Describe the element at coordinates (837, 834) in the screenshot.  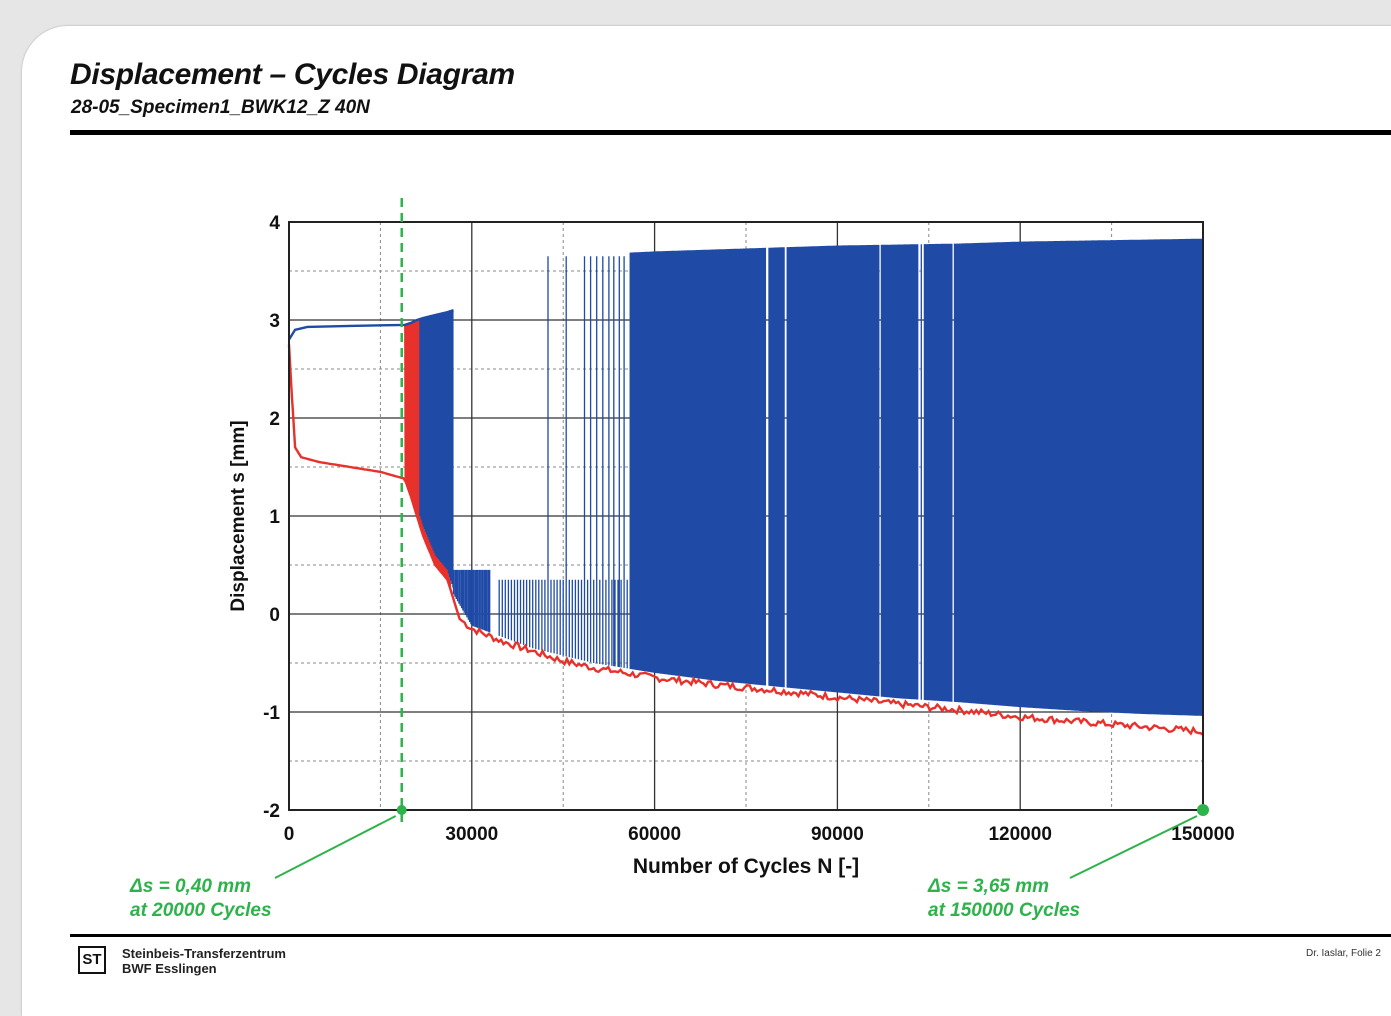
I see `x-tick-label: 90000` at that location.